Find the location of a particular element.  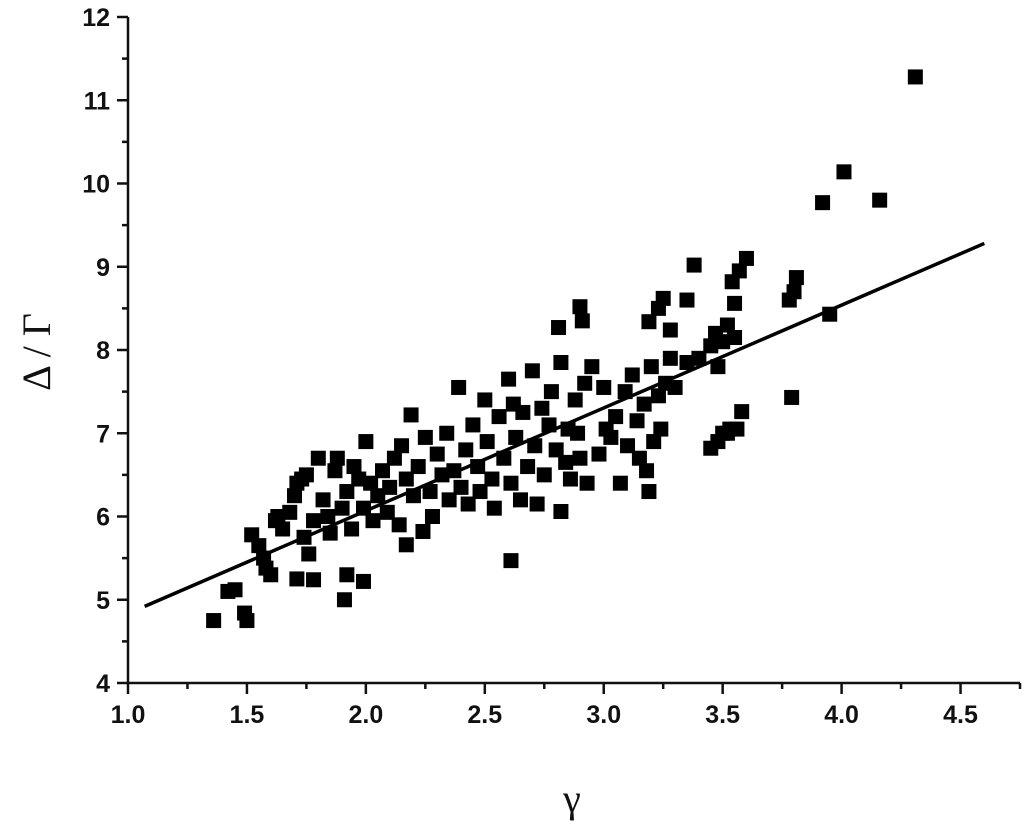

x-tick-label: 2.0 is located at coordinates (365, 715).